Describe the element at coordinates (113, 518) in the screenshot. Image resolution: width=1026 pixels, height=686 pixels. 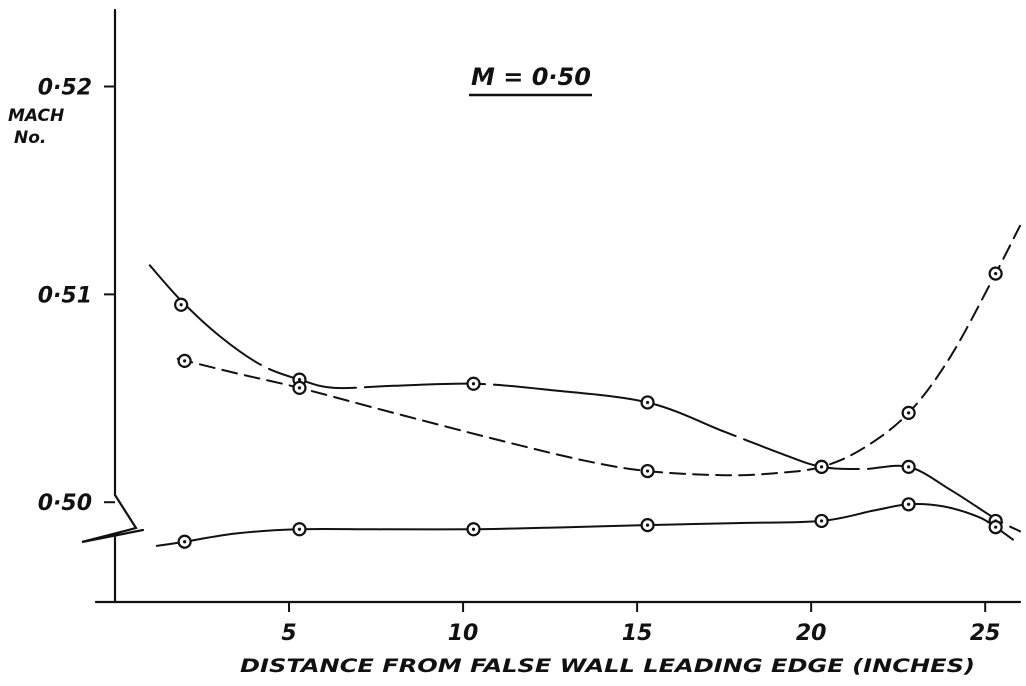
I see `y-axis-break` at that location.